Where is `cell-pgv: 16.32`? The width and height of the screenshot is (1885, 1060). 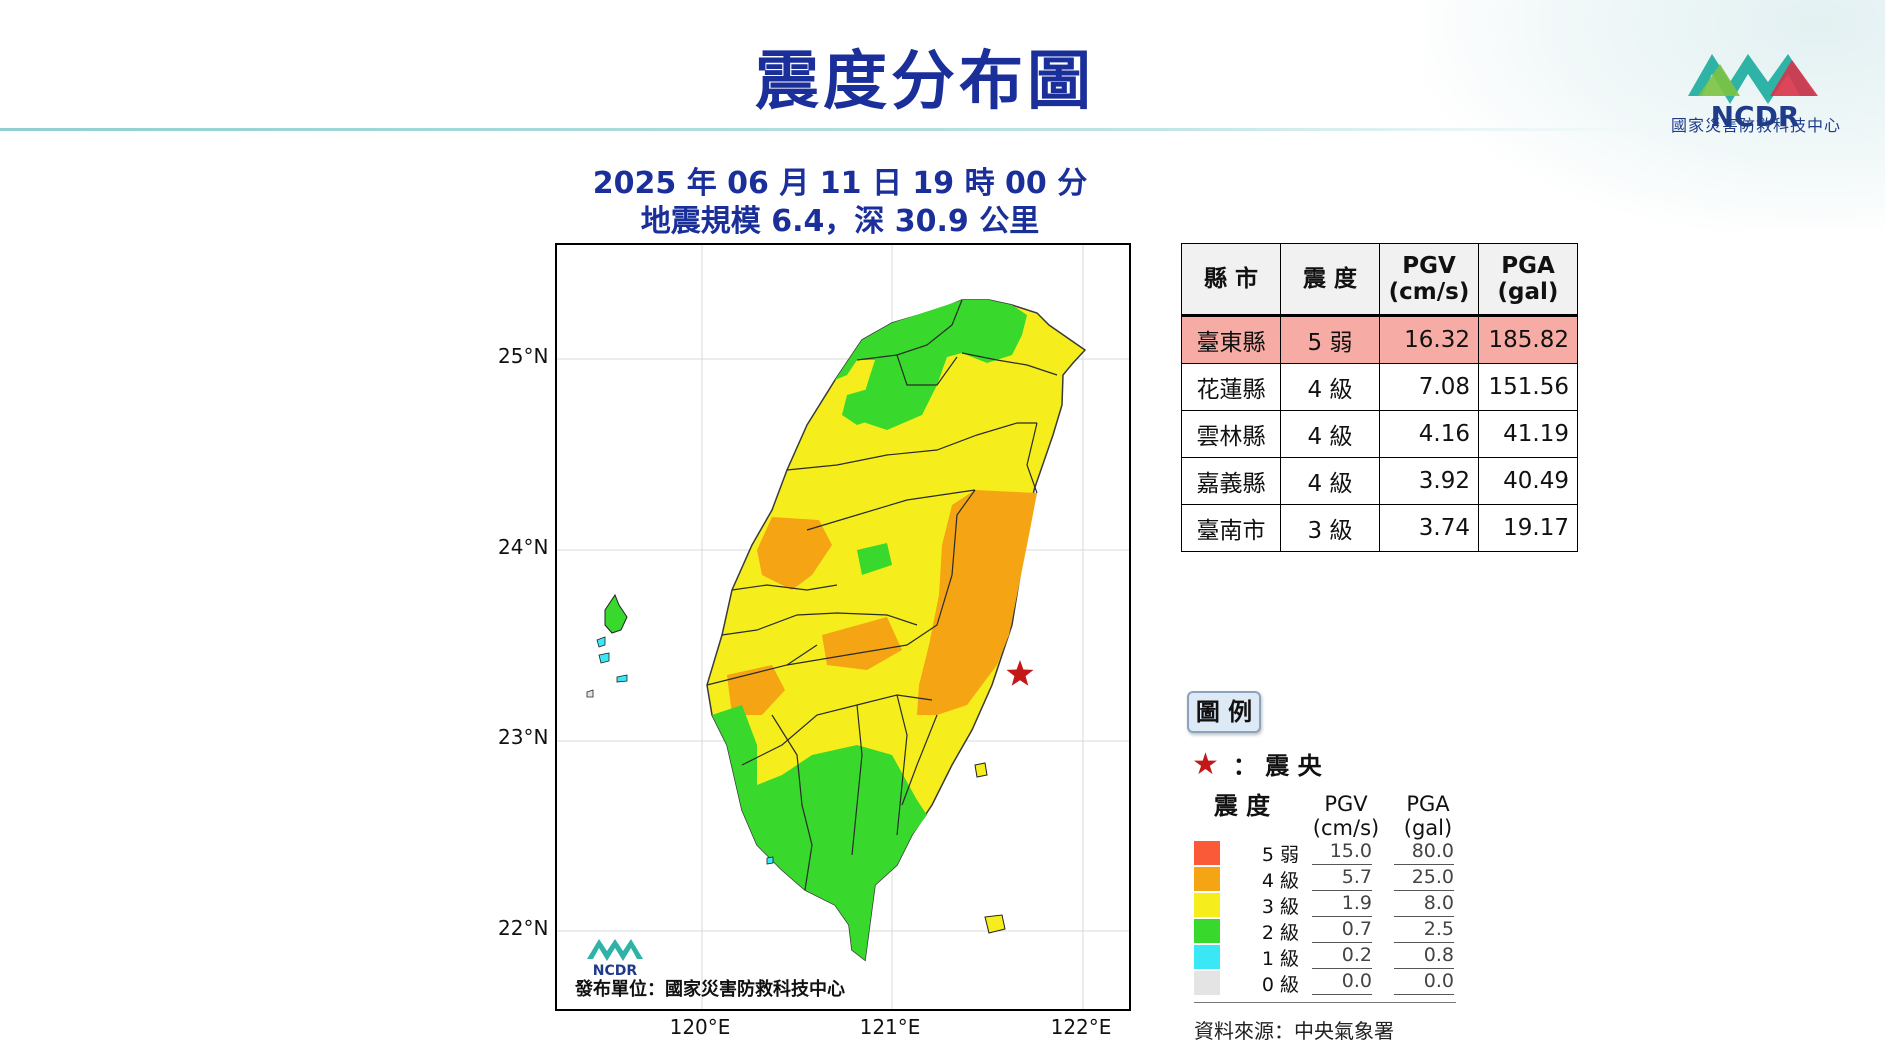
cell-pgv: 16.32 is located at coordinates (1429, 339).